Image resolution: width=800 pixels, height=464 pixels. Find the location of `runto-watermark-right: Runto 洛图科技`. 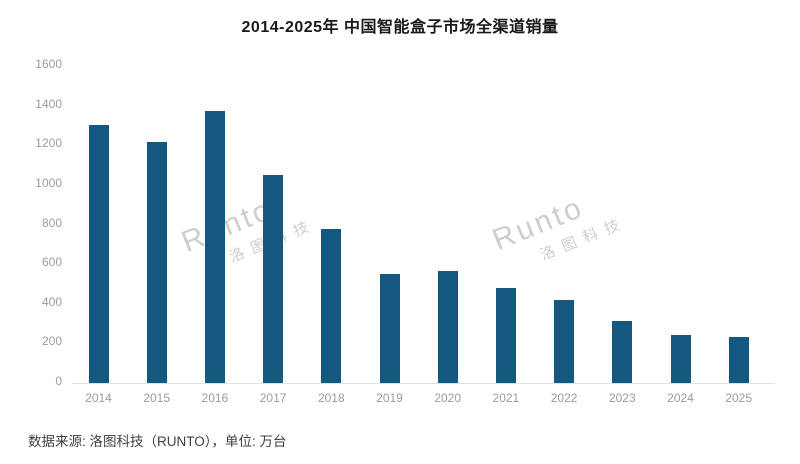

runto-watermark-right: Runto 洛图科技 is located at coordinates (559, 229).